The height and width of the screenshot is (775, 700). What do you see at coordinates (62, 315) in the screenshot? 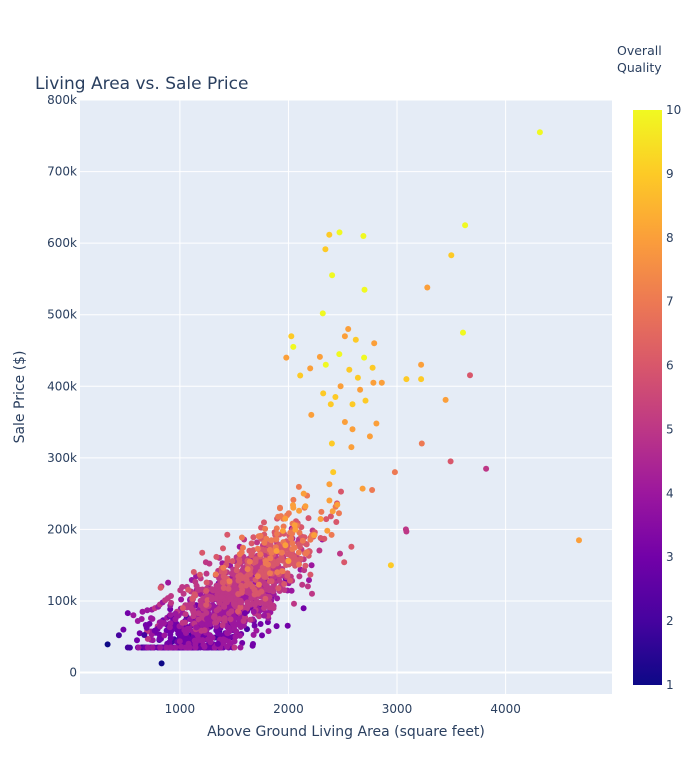
I see `y-tick-label: 500k` at bounding box center [62, 315].